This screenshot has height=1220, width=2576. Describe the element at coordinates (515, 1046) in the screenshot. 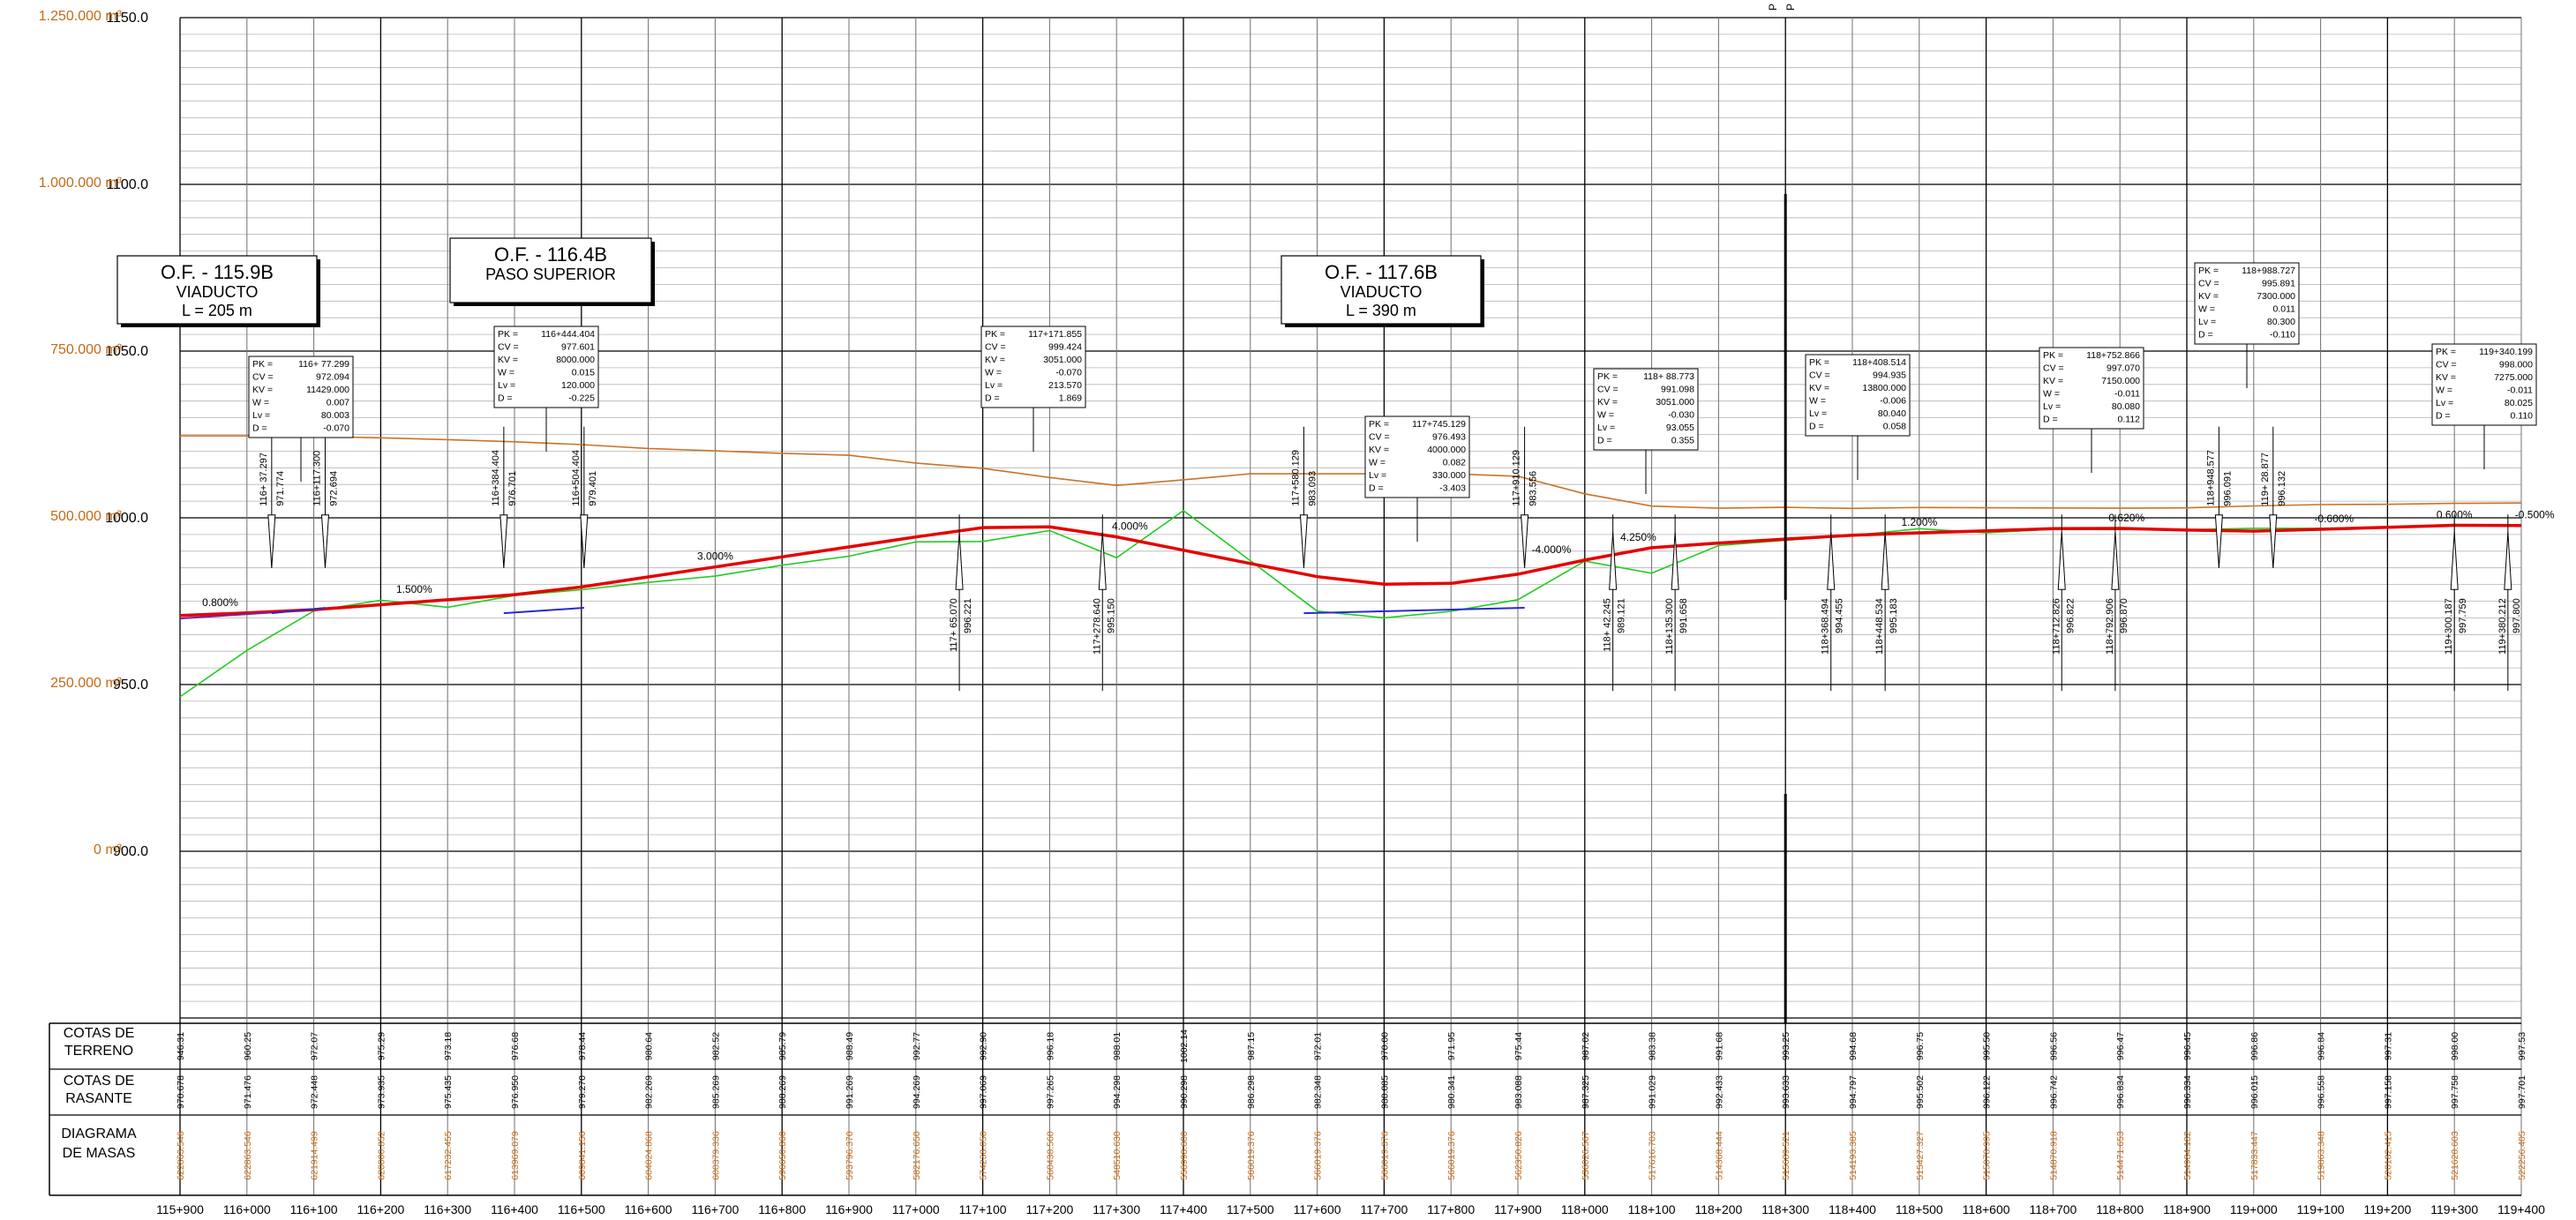

I see `terrain-elevation-value: 976.68` at that location.